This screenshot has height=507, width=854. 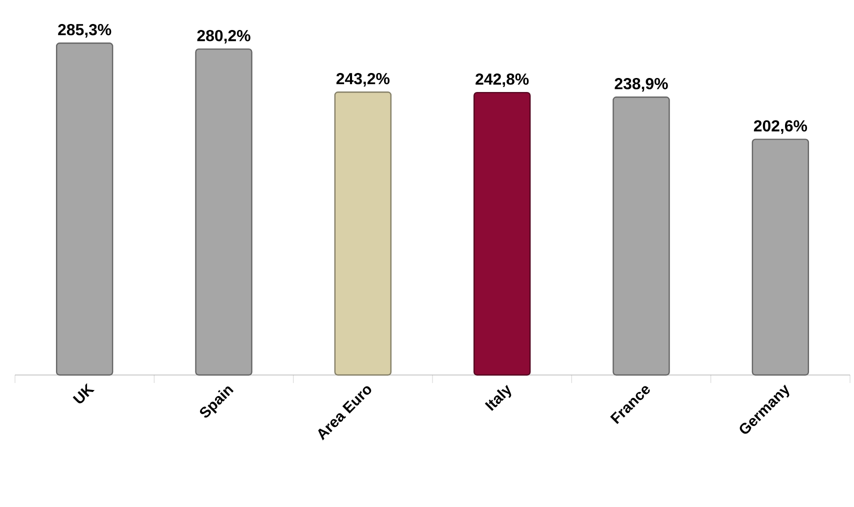 I want to click on data-label: 242,8%, so click(x=502, y=80).